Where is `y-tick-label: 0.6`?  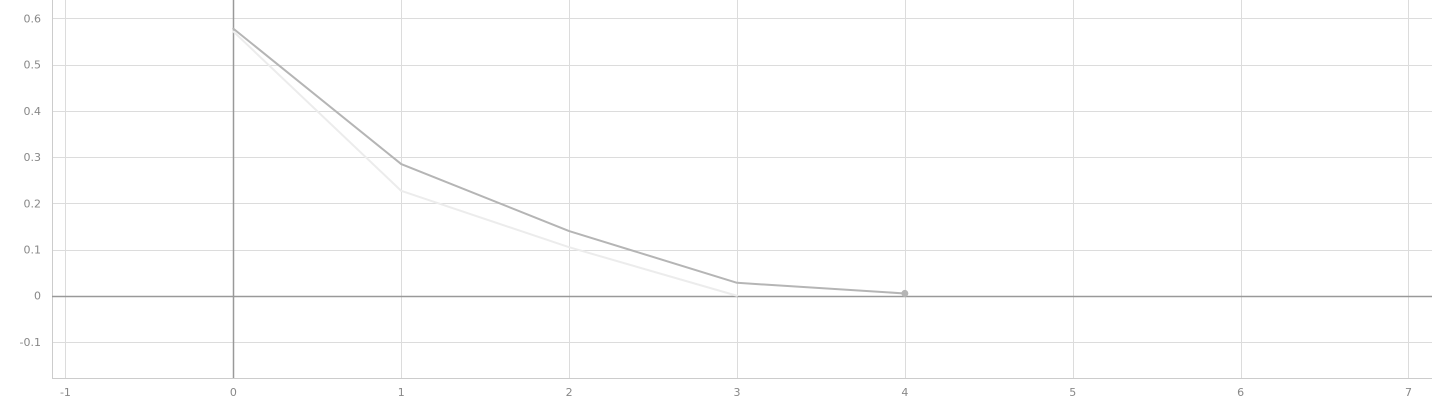 y-tick-label: 0.6 is located at coordinates (33, 18).